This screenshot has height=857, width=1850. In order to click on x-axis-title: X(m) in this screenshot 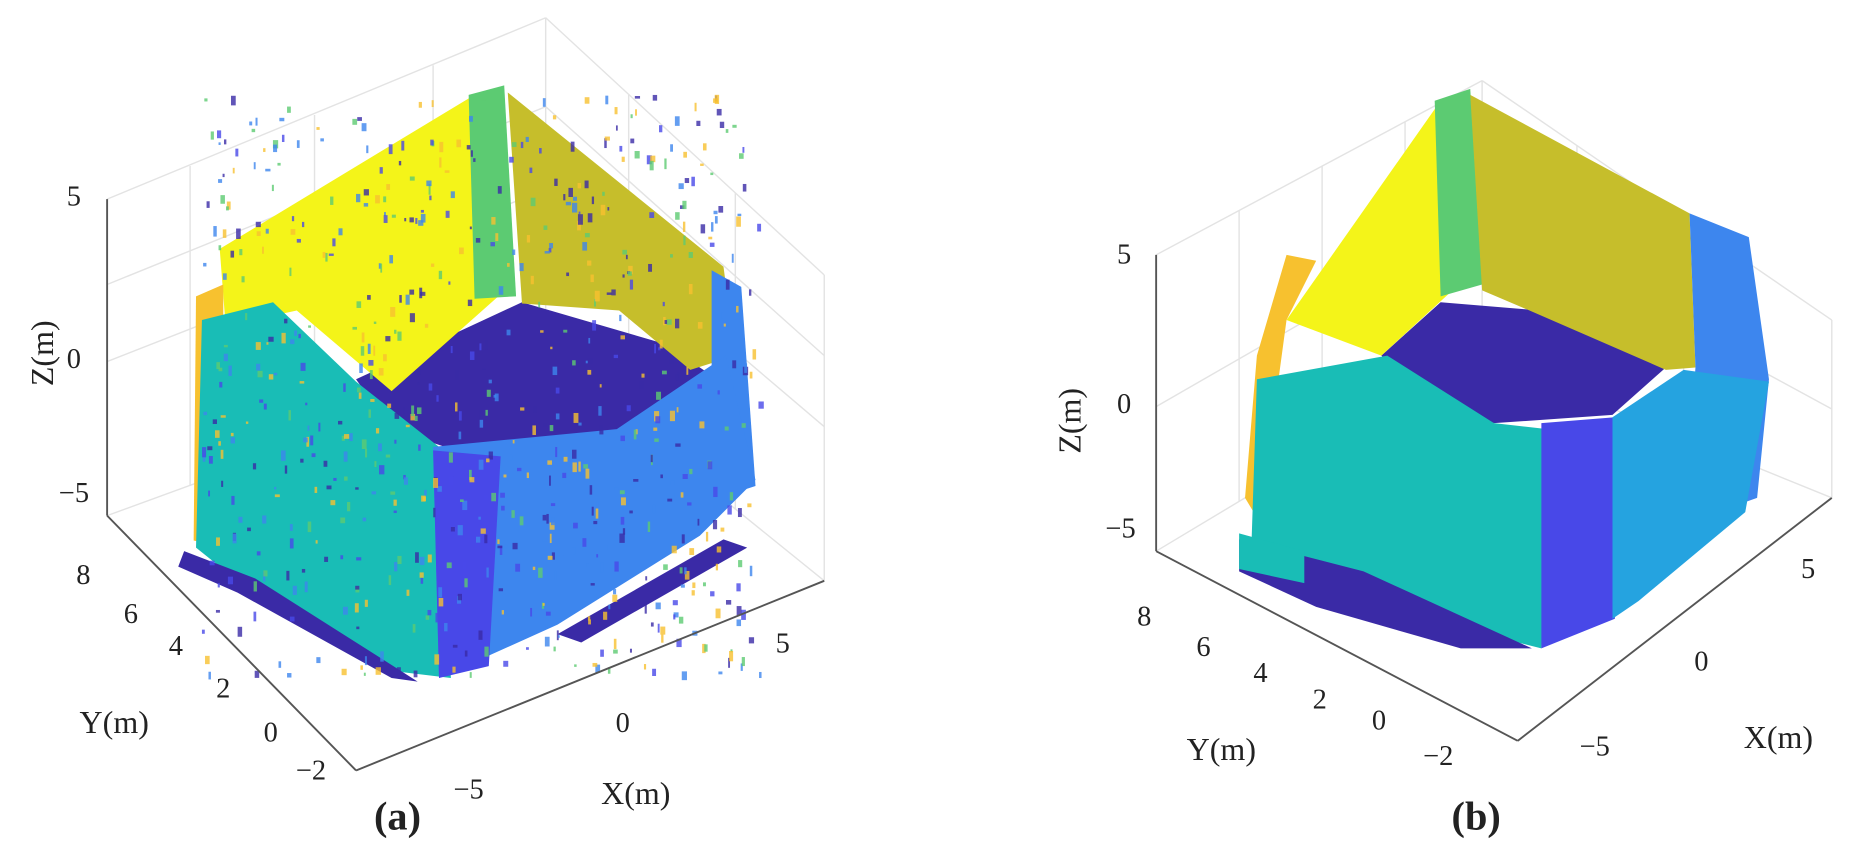, I will do `click(635, 793)`.